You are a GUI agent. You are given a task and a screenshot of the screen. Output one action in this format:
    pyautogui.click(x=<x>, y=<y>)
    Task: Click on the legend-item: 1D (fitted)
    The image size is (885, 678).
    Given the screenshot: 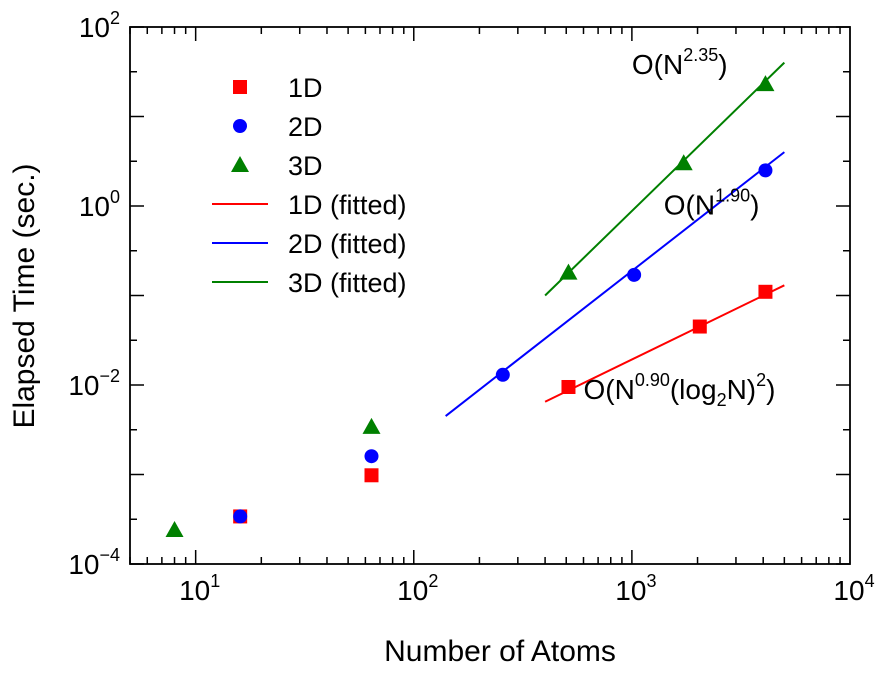 What is the action you would take?
    pyautogui.click(x=309, y=205)
    